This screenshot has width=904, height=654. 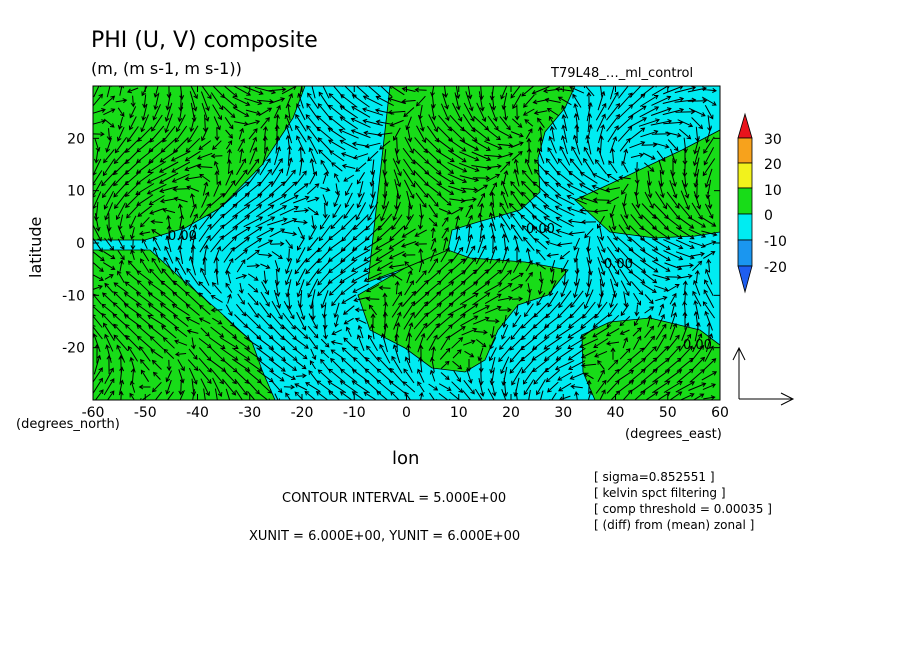 What do you see at coordinates (145, 413) in the screenshot?
I see `x-tick-label: -50` at bounding box center [145, 413].